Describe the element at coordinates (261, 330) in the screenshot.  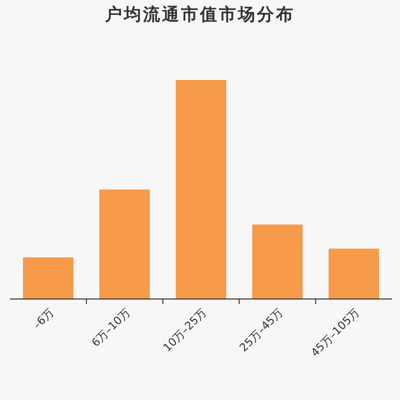
I see `x-tick-label: 25万–45万` at that location.